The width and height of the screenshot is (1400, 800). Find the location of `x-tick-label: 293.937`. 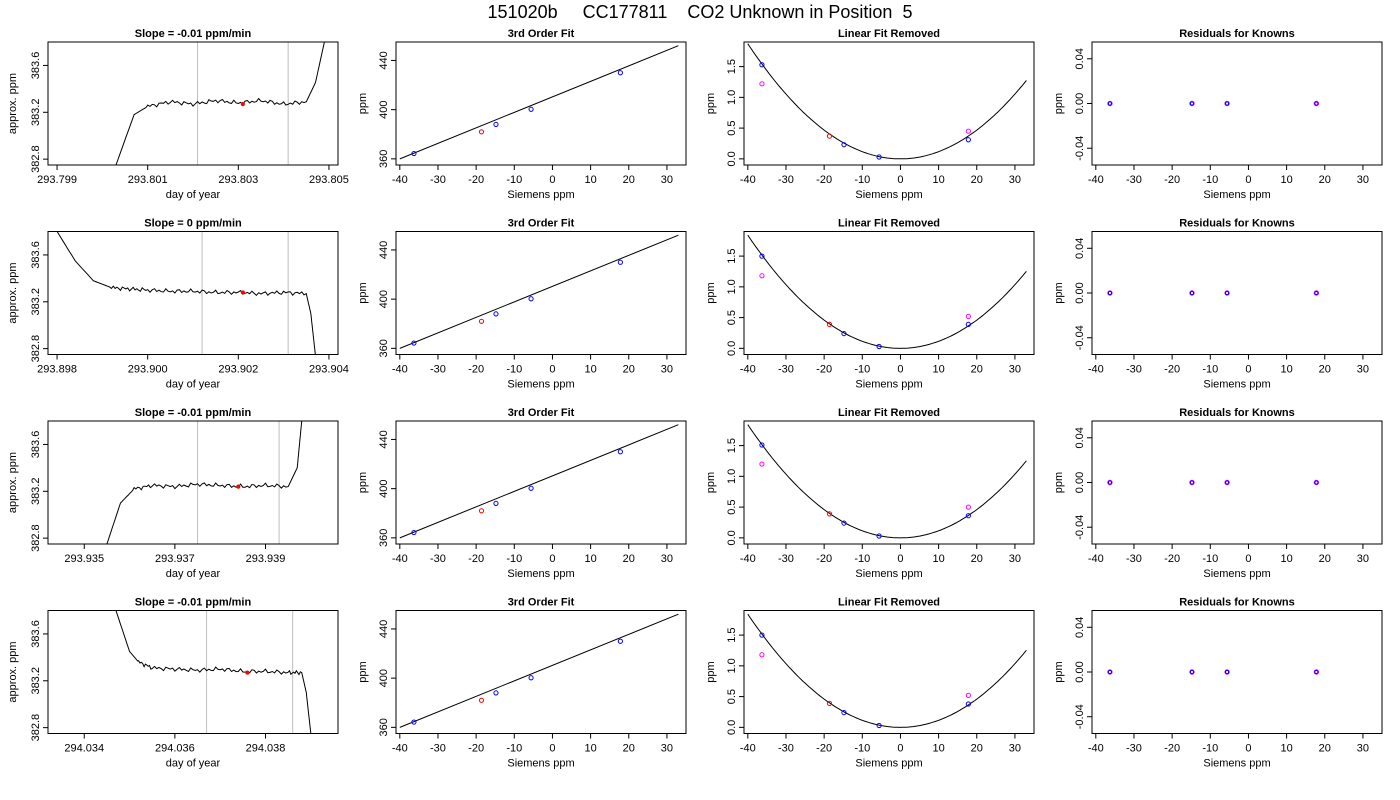

x-tick-label: 293.937 is located at coordinates (175, 559).